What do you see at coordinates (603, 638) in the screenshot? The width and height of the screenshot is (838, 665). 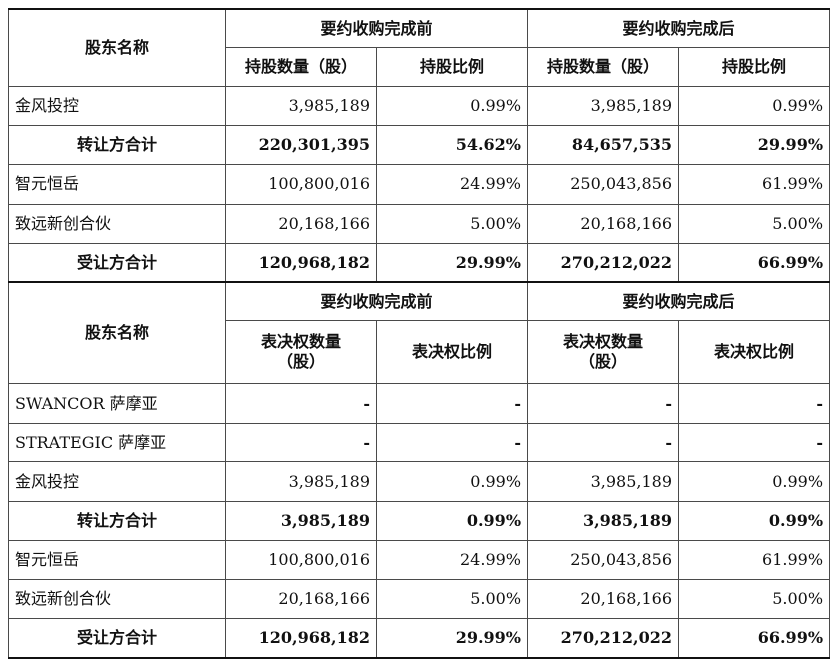 I see `after-votes: 270,212,022` at bounding box center [603, 638].